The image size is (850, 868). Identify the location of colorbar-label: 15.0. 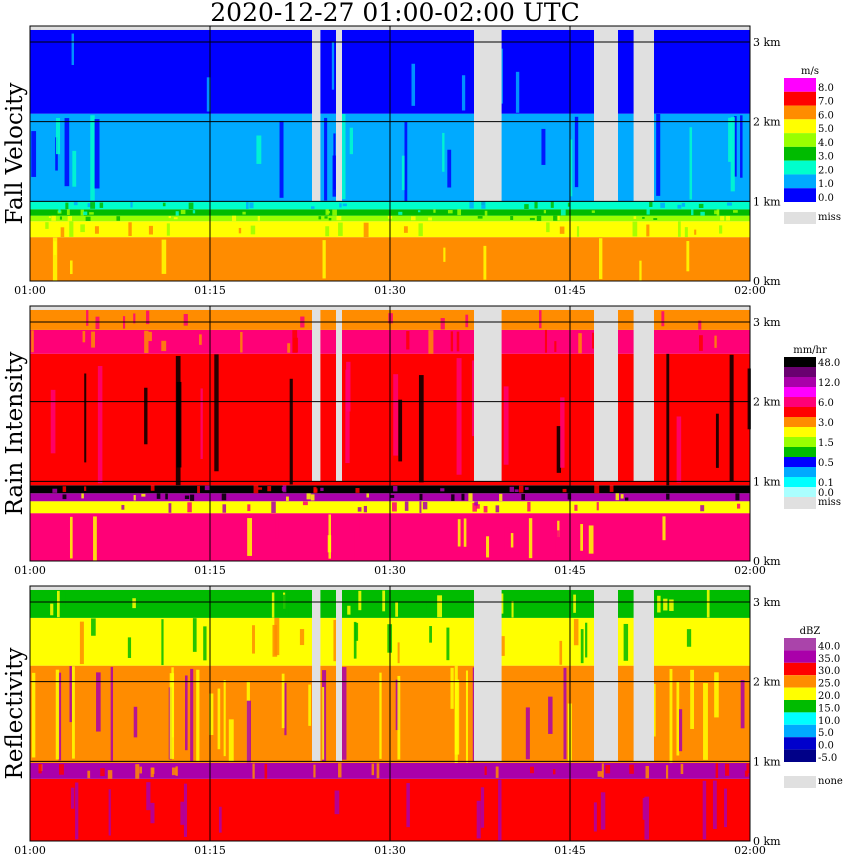
(829, 708).